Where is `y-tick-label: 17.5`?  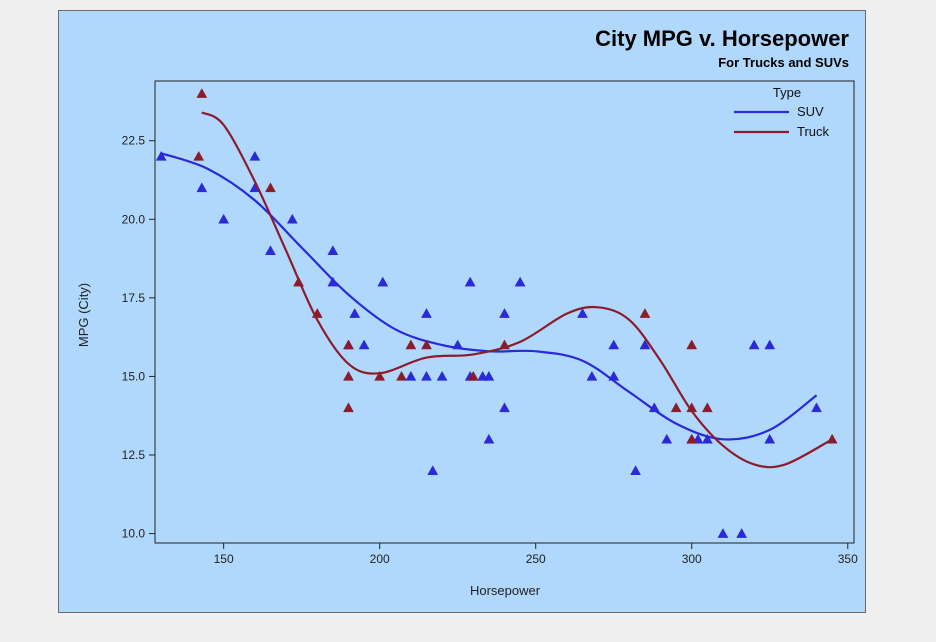
y-tick-label: 17.5 is located at coordinates (134, 298).